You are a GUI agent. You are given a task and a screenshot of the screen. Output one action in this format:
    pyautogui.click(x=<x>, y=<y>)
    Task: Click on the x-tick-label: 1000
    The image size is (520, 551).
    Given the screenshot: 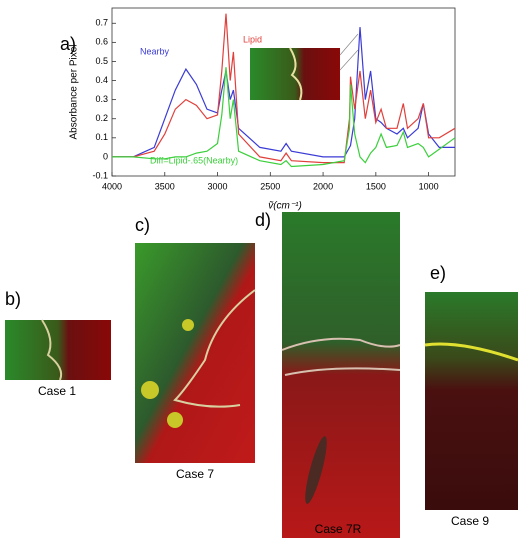 What is the action you would take?
    pyautogui.click(x=429, y=186)
    